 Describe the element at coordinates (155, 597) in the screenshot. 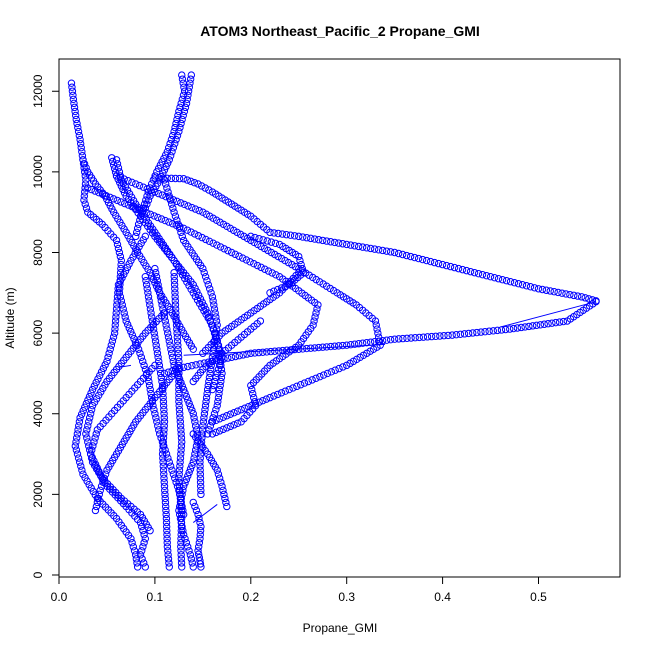

I see `x-tick-label: 0.1` at that location.